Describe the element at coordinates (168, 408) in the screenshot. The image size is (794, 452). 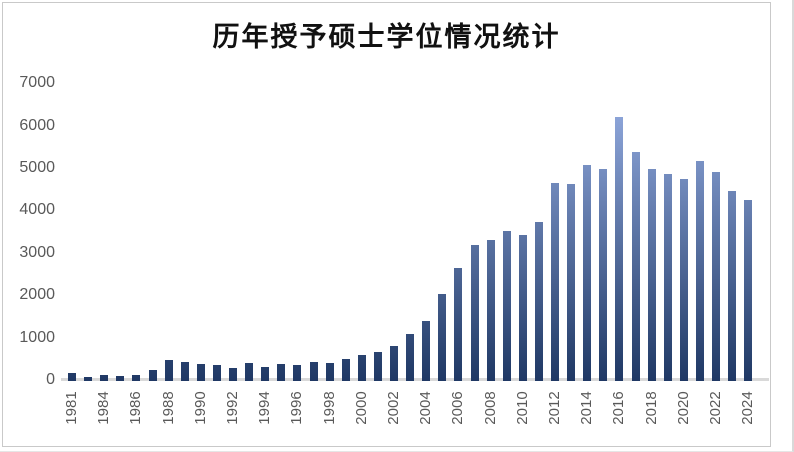
I see `x-tick-label-1988: 1988` at that location.